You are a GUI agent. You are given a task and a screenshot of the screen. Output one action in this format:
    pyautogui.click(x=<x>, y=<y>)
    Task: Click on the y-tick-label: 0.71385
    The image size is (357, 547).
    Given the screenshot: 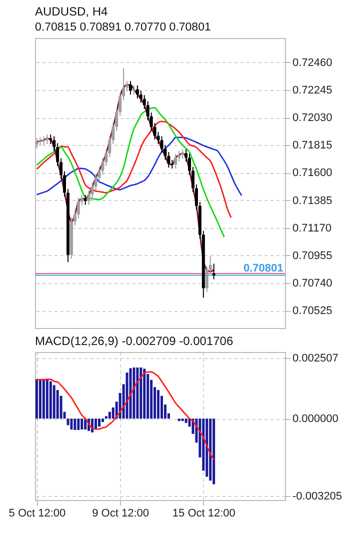 What is the action you would take?
    pyautogui.click(x=312, y=200)
    